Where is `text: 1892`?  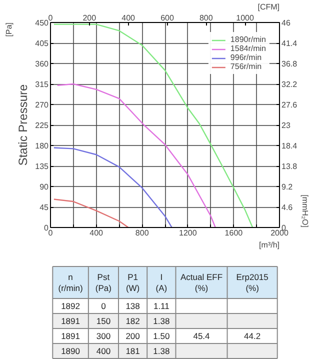 text: 1892 is located at coordinates (70, 306).